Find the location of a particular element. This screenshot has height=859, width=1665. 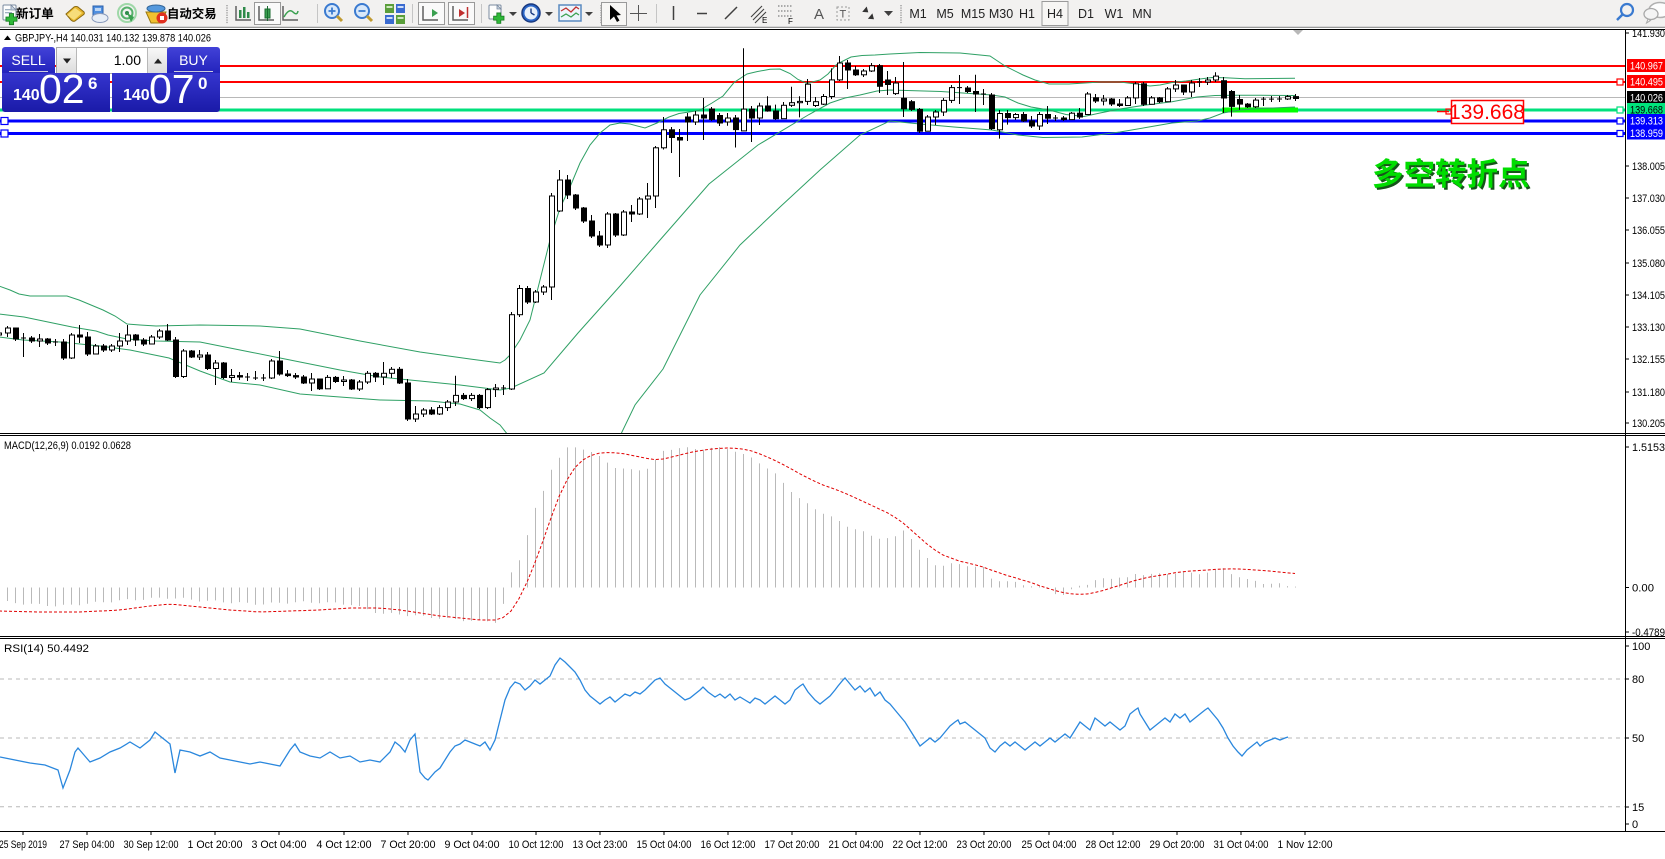

svg-text: 132.155 is located at coordinates (1648, 360).